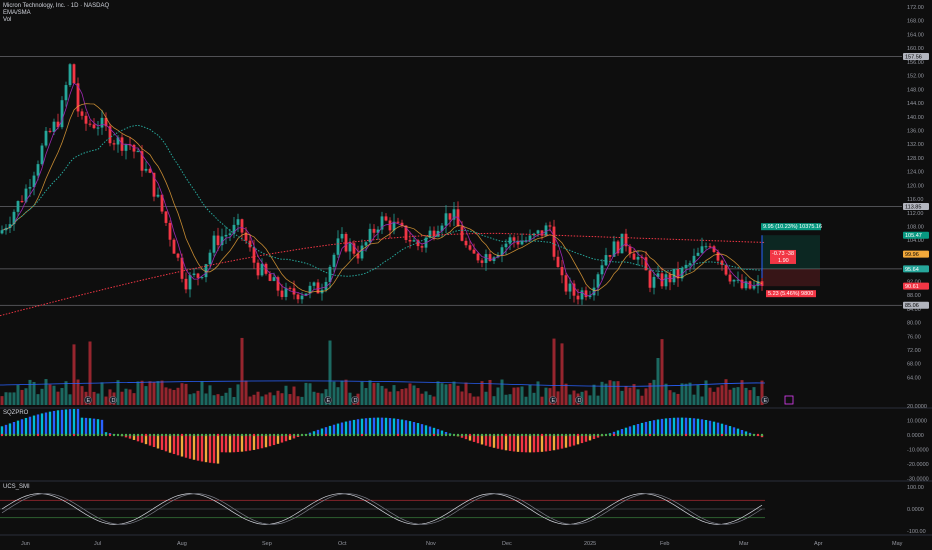 This screenshot has height=550, width=932. Describe the element at coordinates (554, 401) in the screenshot. I see `earnings-icon-glyph: E` at that location.